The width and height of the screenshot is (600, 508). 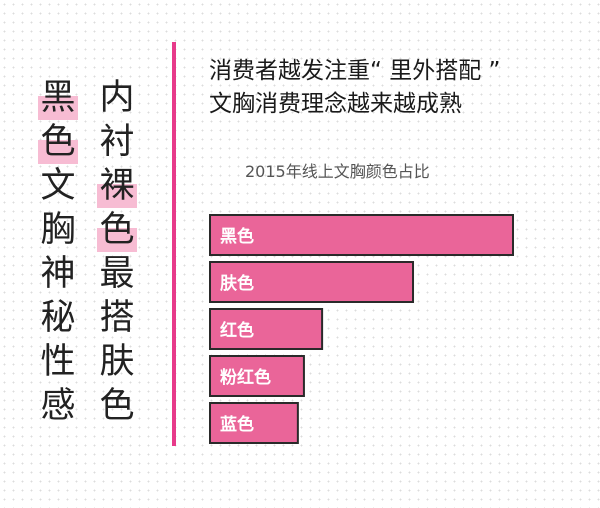 What do you see at coordinates (337, 171) in the screenshot?
I see `chart-title: 2015年线上文胸颜色占比` at bounding box center [337, 171].